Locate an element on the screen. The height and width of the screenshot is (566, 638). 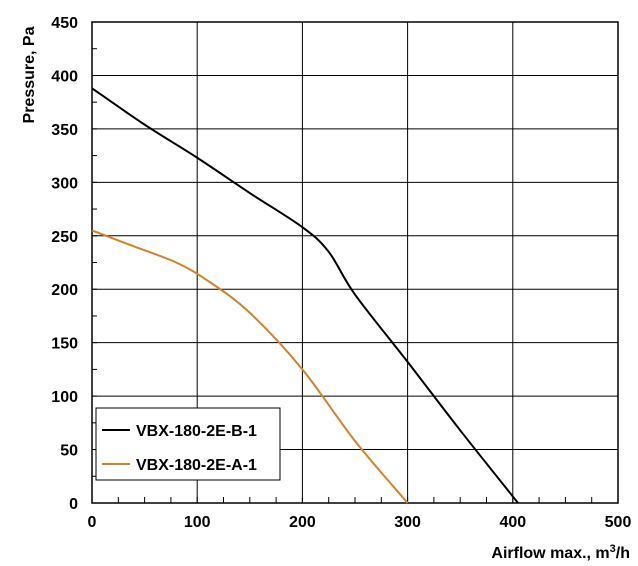
legend: VBX-180-2E-B-1 VBX-180-2E-A-1 is located at coordinates (188, 444).